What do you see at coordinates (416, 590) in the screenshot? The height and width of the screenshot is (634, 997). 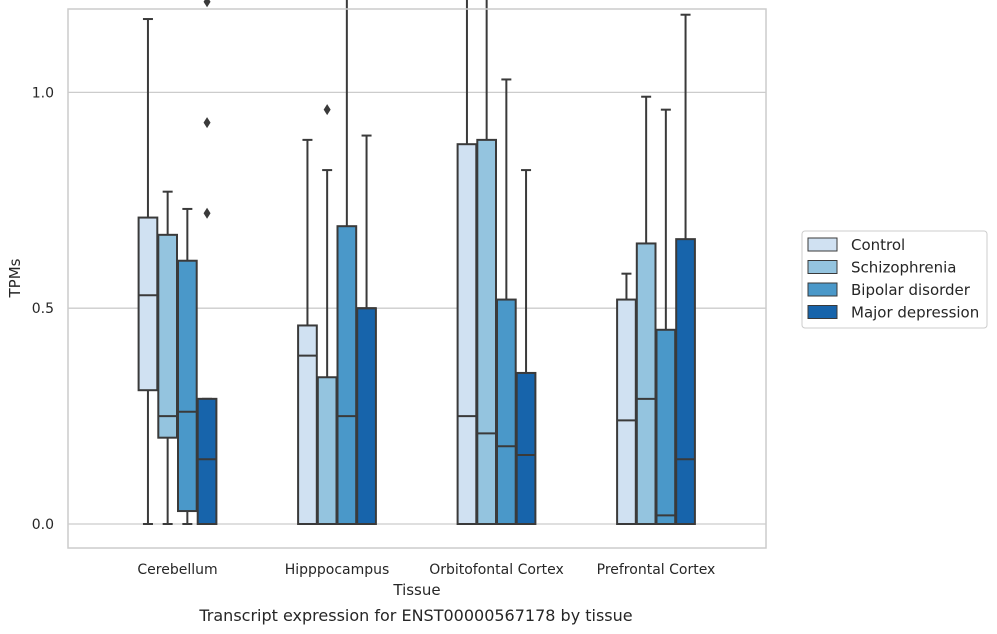 I see `x-axis-label: Tissue` at bounding box center [416, 590].